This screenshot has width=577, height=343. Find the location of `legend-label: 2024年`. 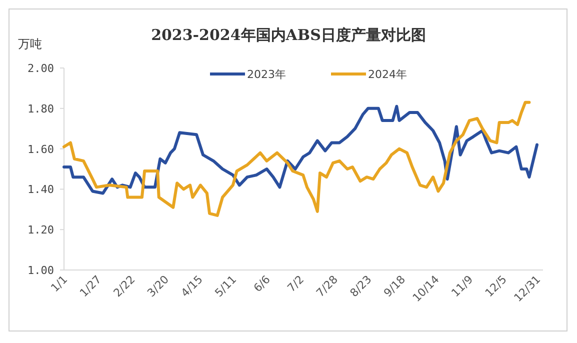

legend-label: 2024年 is located at coordinates (387, 74).